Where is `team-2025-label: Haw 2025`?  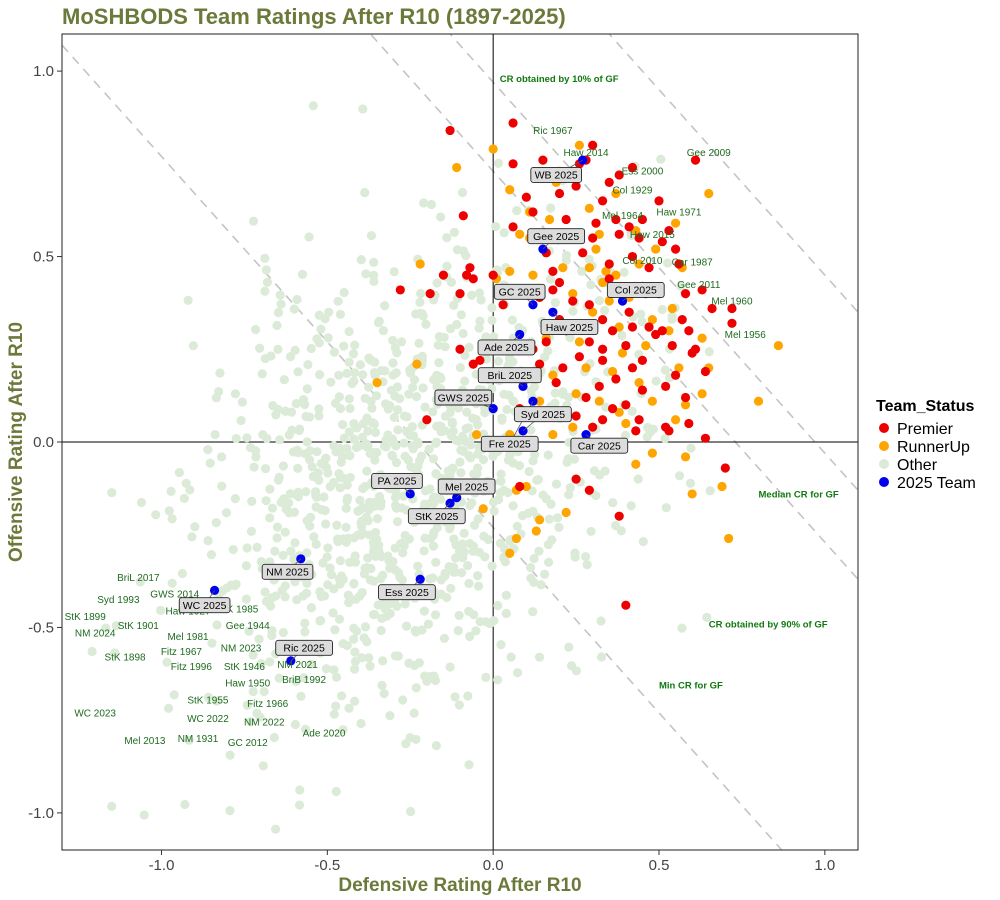
team-2025-label: Haw 2025 is located at coordinates (569, 328).